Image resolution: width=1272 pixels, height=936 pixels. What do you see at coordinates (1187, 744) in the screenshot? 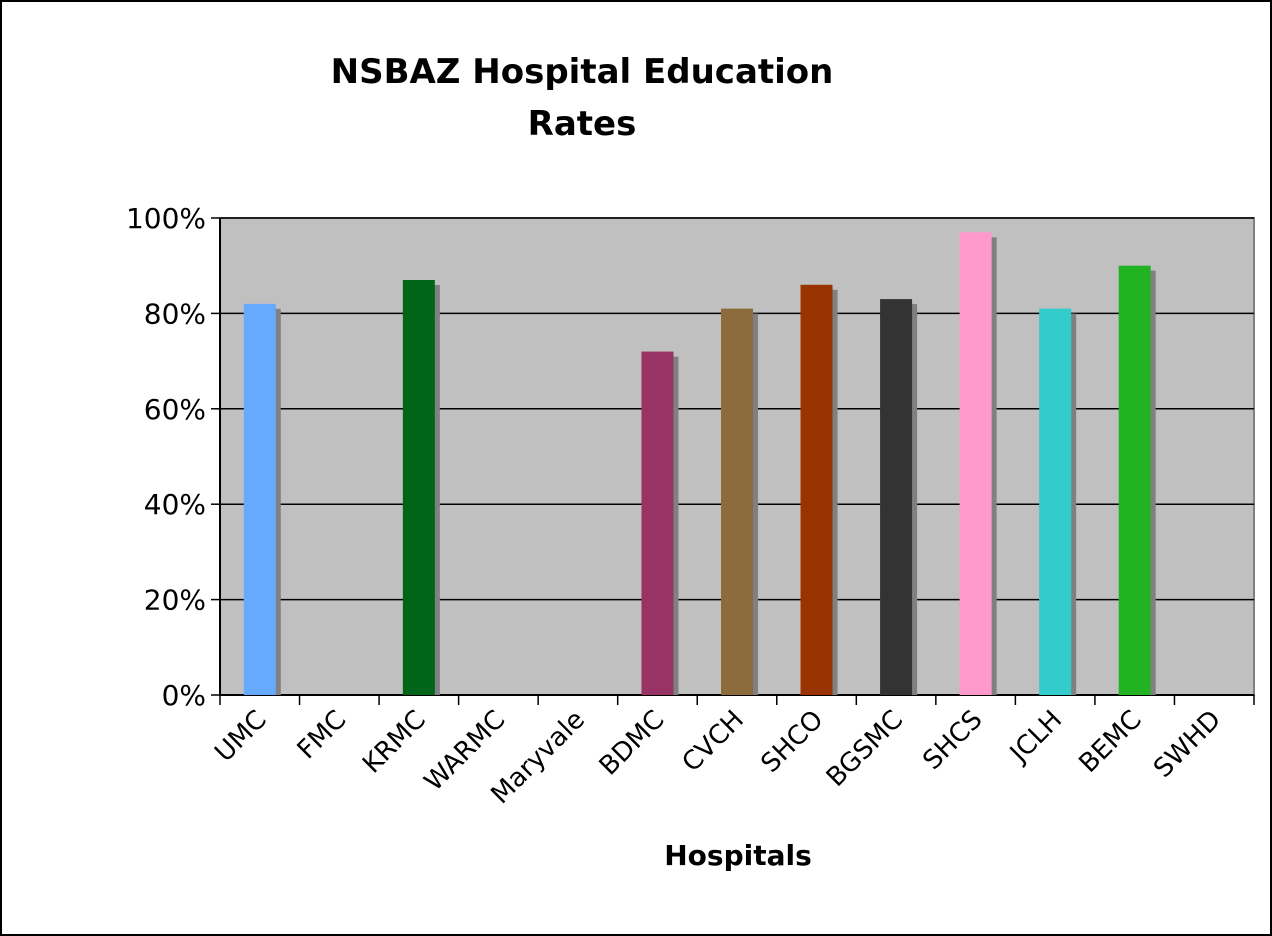
I see `x-tick-label: SWHD` at bounding box center [1187, 744].